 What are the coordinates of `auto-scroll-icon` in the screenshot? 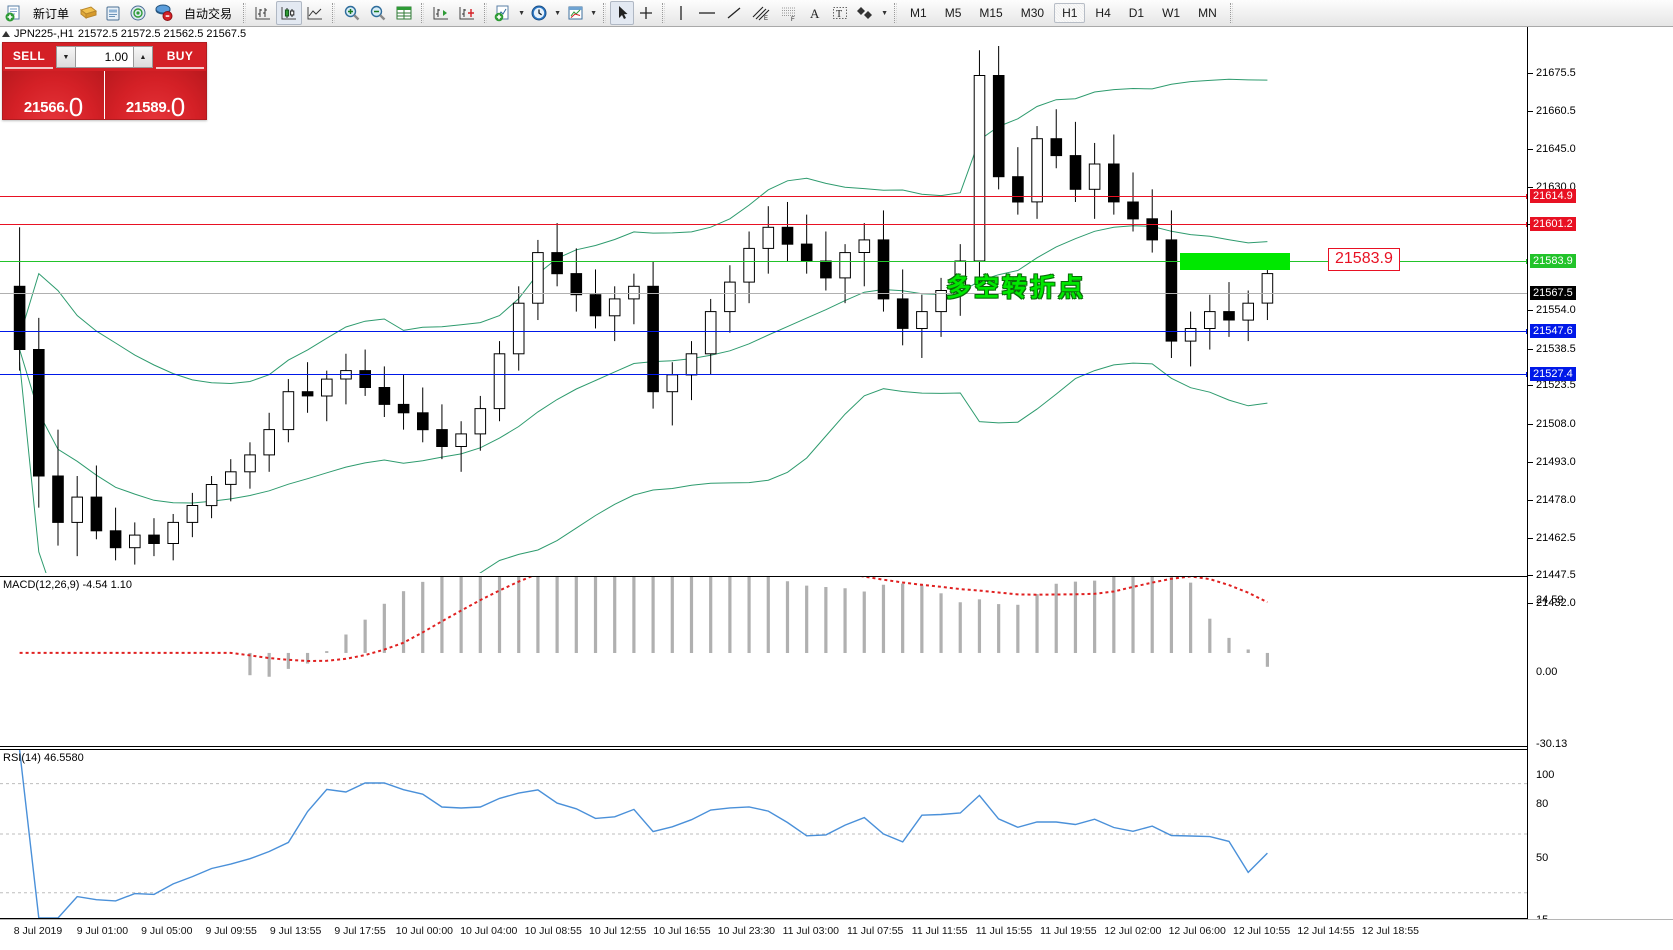 It's located at (441, 13).